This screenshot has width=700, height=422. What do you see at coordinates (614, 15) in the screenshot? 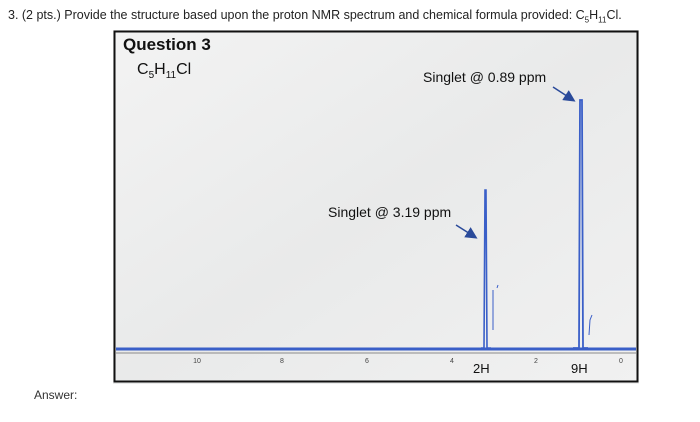
I see `formula-part: Cl.` at bounding box center [614, 15].